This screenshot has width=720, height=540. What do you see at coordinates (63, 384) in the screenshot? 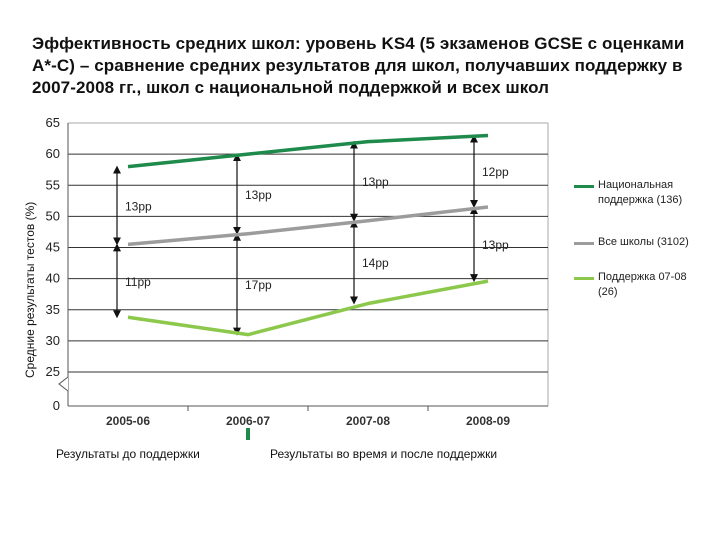
I see `axis-break-icon` at bounding box center [63, 384].